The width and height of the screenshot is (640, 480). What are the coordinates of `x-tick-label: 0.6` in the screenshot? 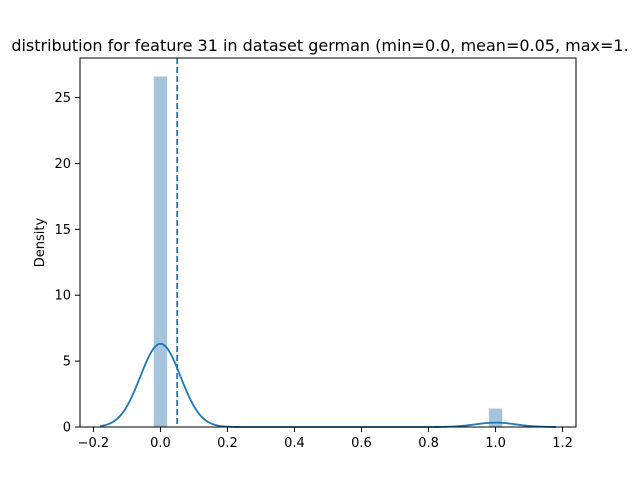 It's located at (361, 443).